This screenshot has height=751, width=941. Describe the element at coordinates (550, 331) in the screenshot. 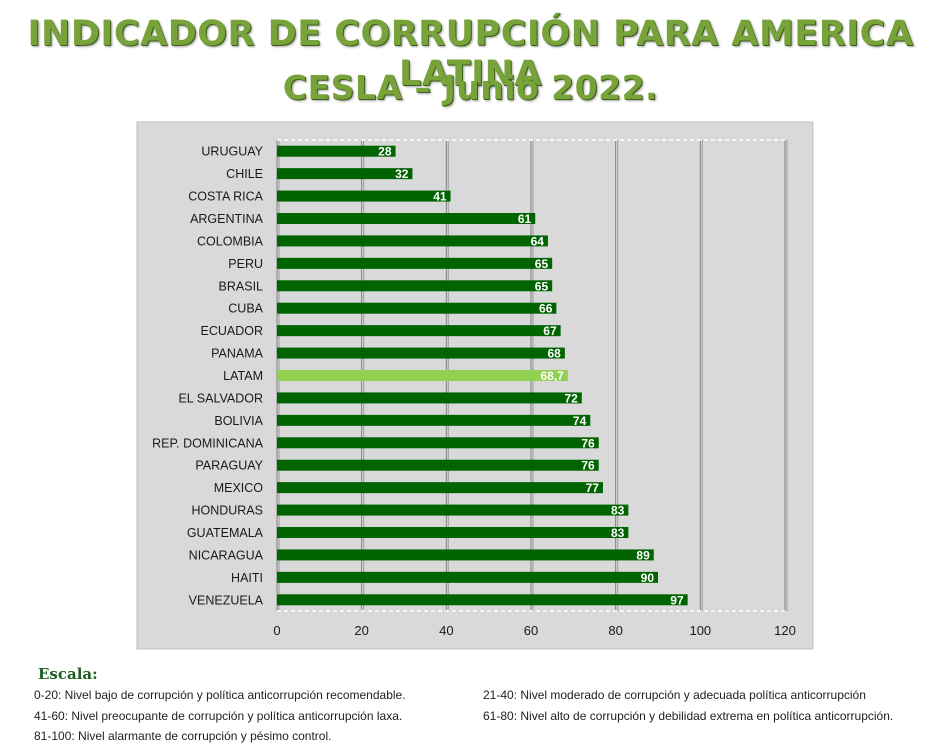

I see `data-label: 67` at that location.